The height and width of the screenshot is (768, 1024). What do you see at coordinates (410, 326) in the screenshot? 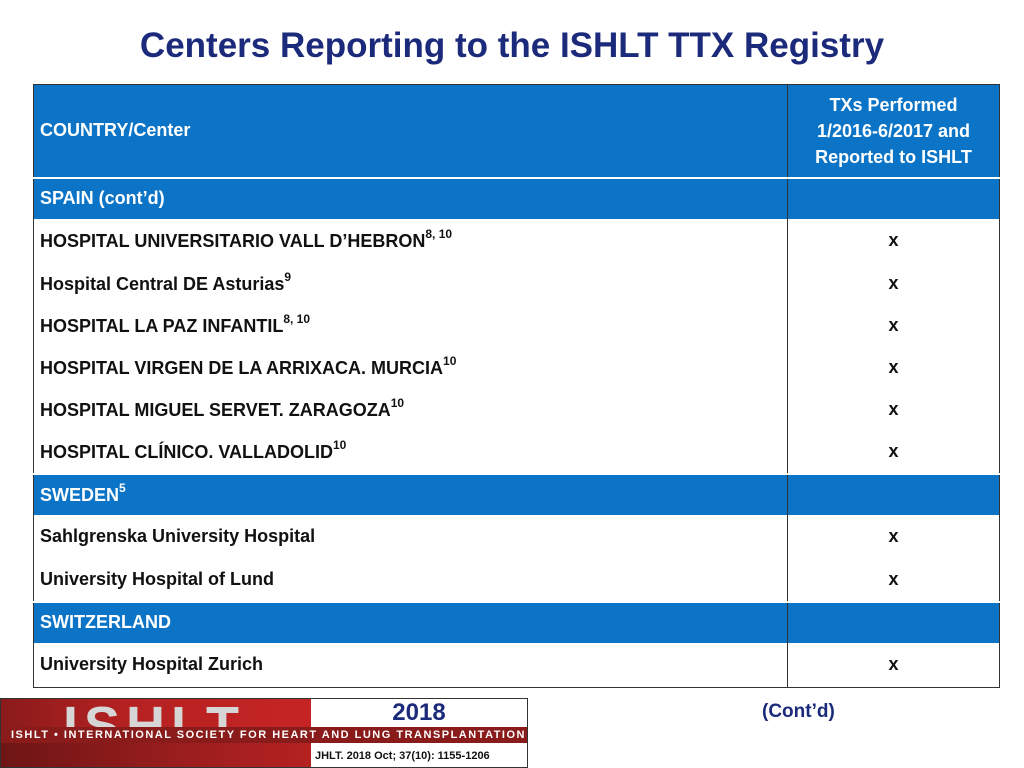
I see `center-name-cell: HOSPITAL LA PAZ INFANTIL8, 10` at bounding box center [410, 326].